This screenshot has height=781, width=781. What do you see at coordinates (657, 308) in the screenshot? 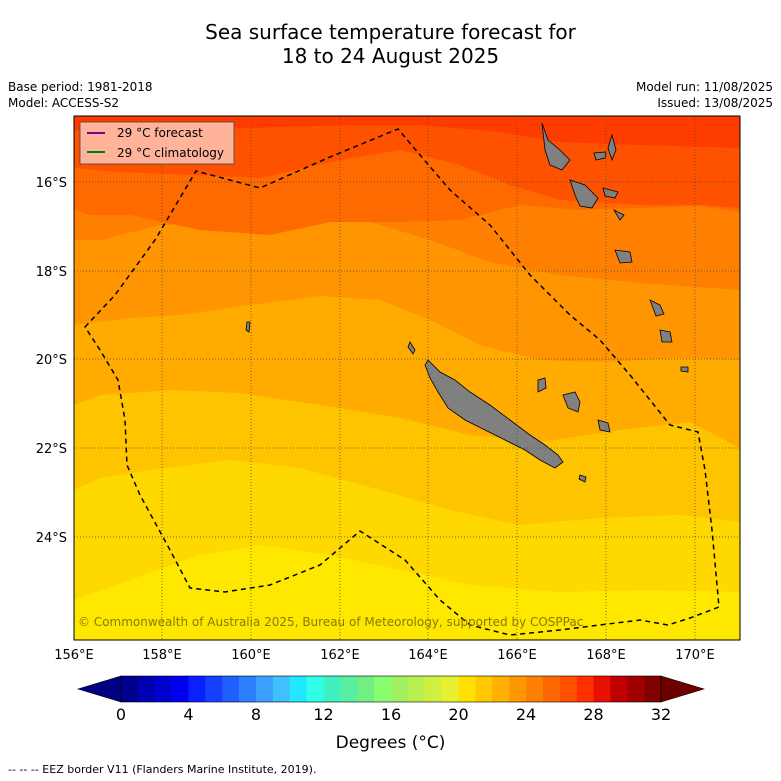
I see `vanuatu-erromango` at bounding box center [657, 308].